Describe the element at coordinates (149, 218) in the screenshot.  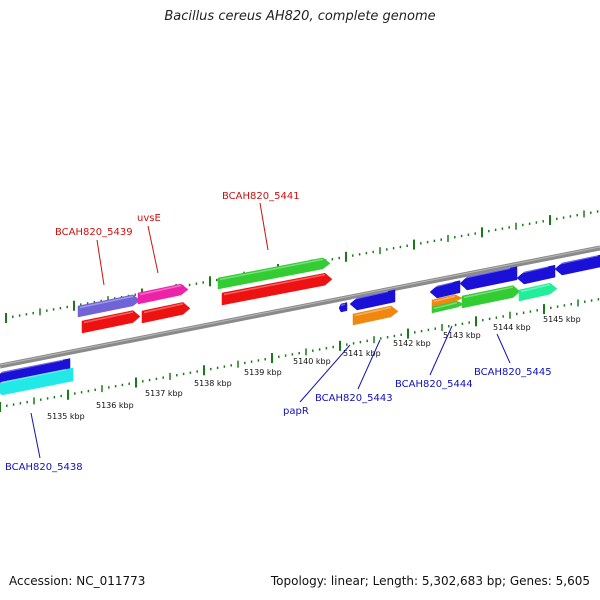
I see `gene-label-top: uvsE` at that location.